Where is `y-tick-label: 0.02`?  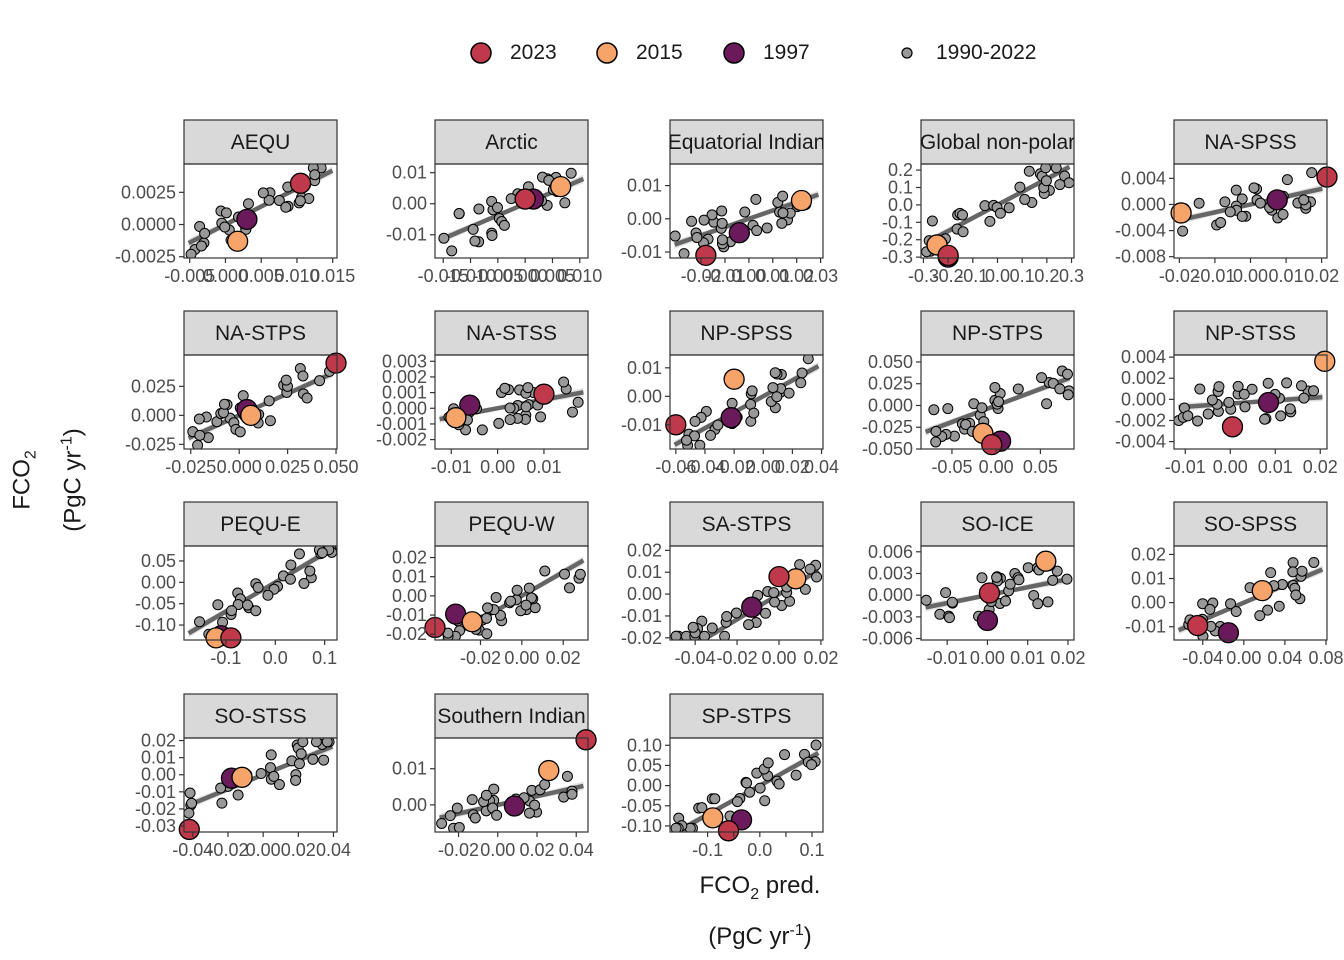 y-tick-label: 0.02 is located at coordinates (409, 558).